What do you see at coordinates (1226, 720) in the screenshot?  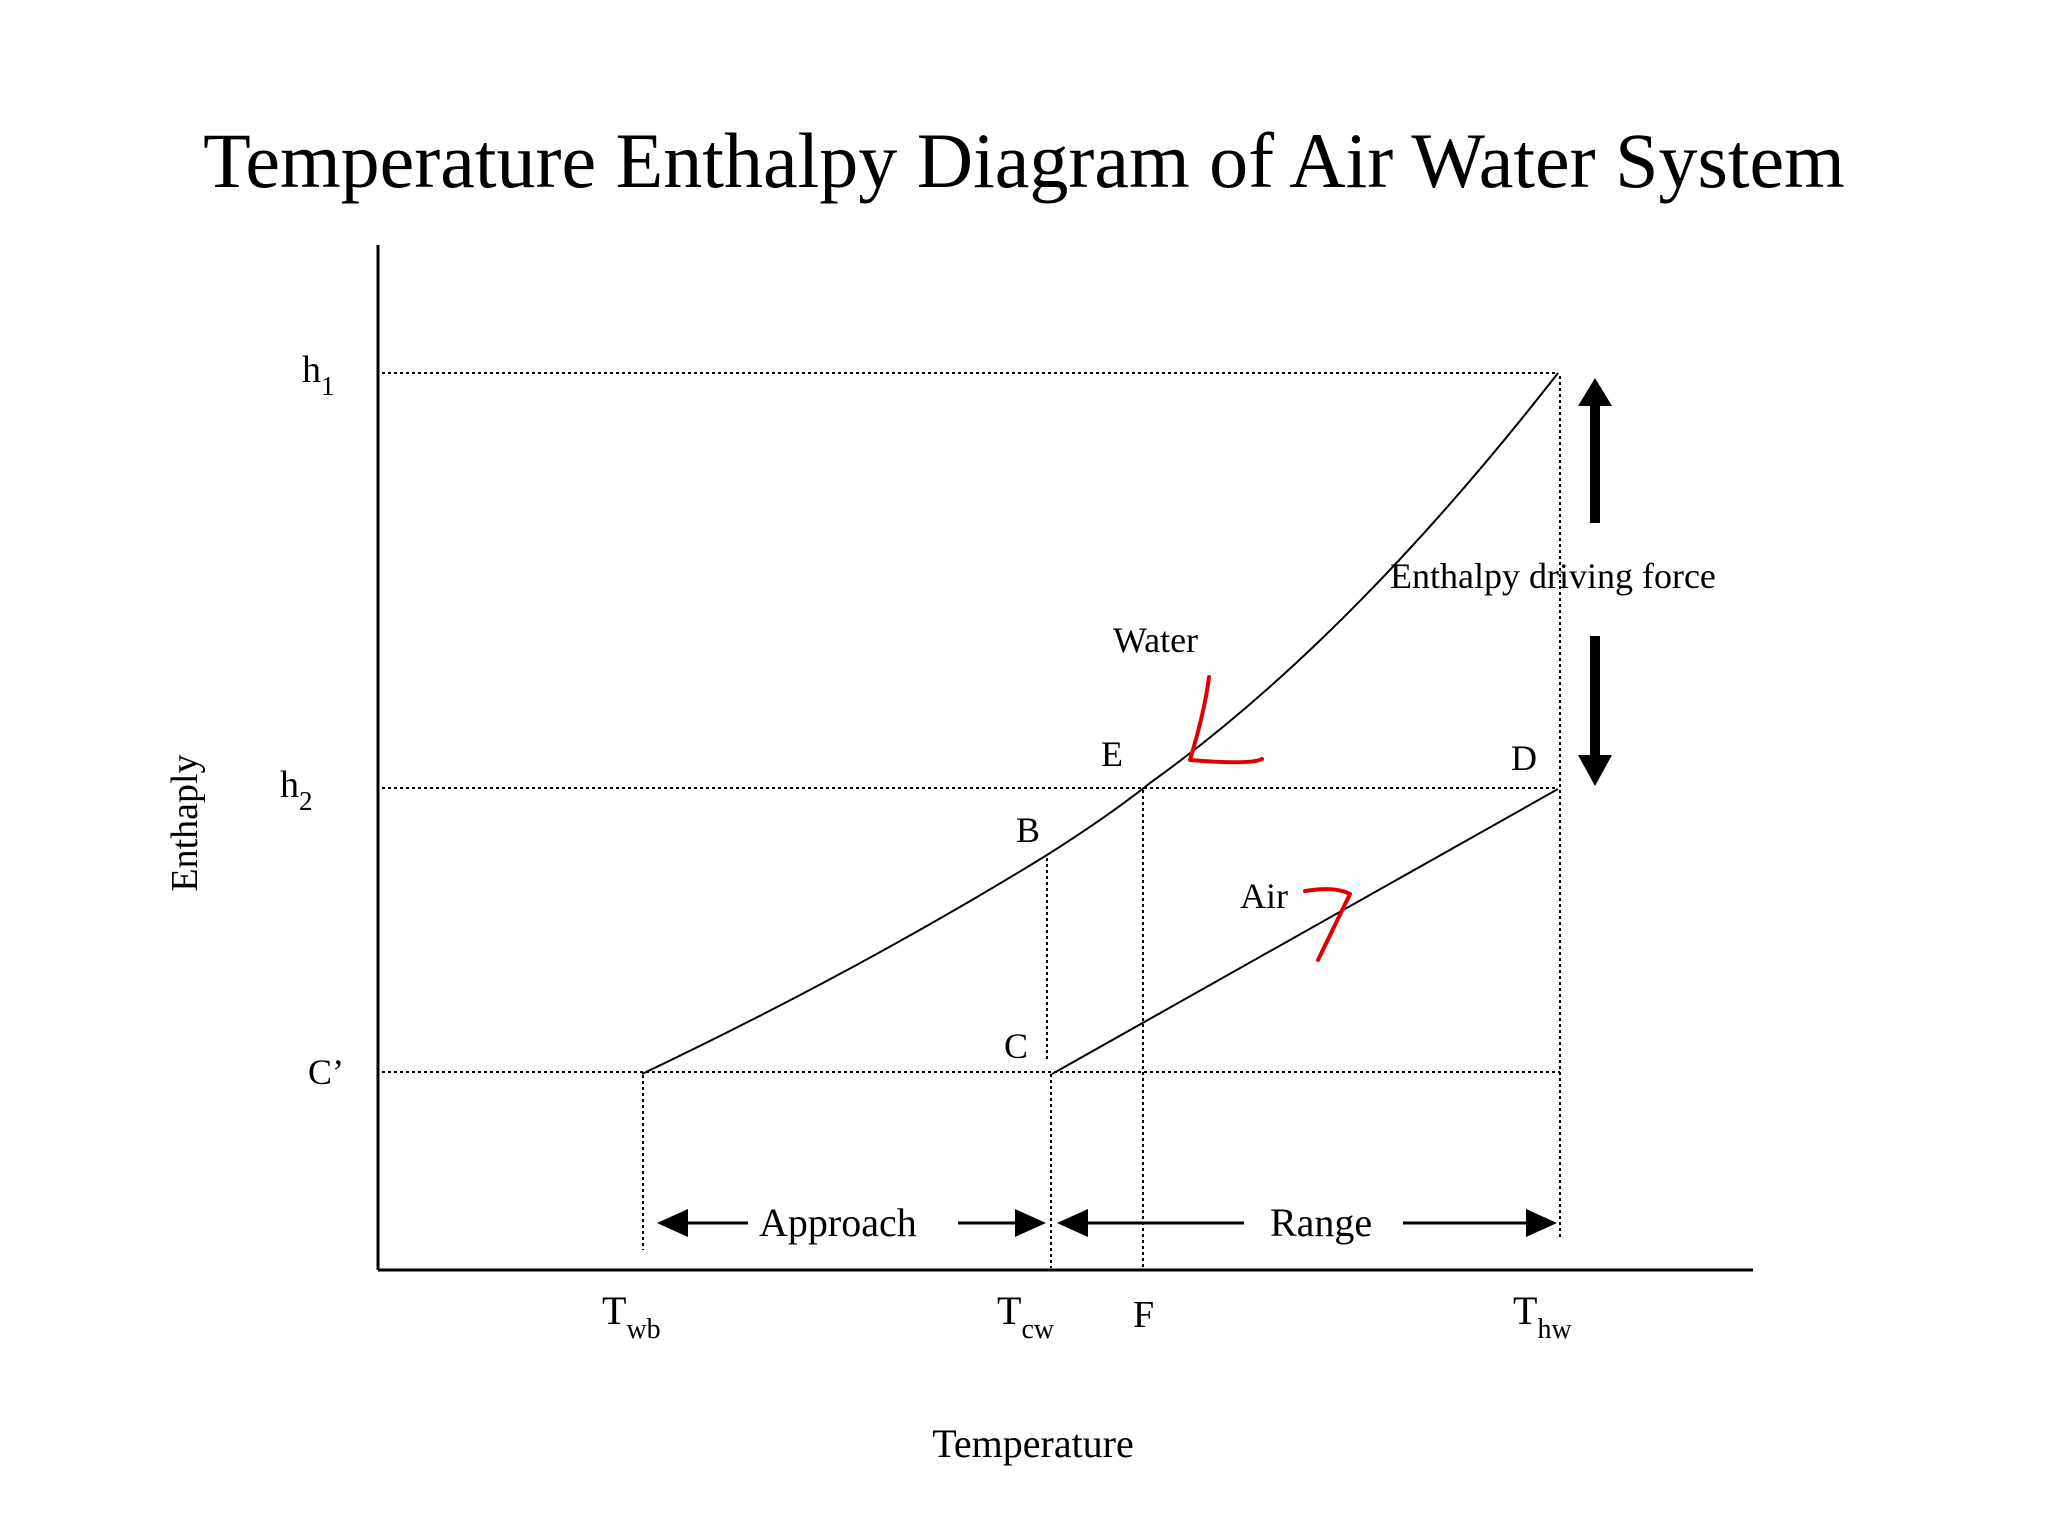 I see `water-handwritten-mark` at bounding box center [1226, 720].